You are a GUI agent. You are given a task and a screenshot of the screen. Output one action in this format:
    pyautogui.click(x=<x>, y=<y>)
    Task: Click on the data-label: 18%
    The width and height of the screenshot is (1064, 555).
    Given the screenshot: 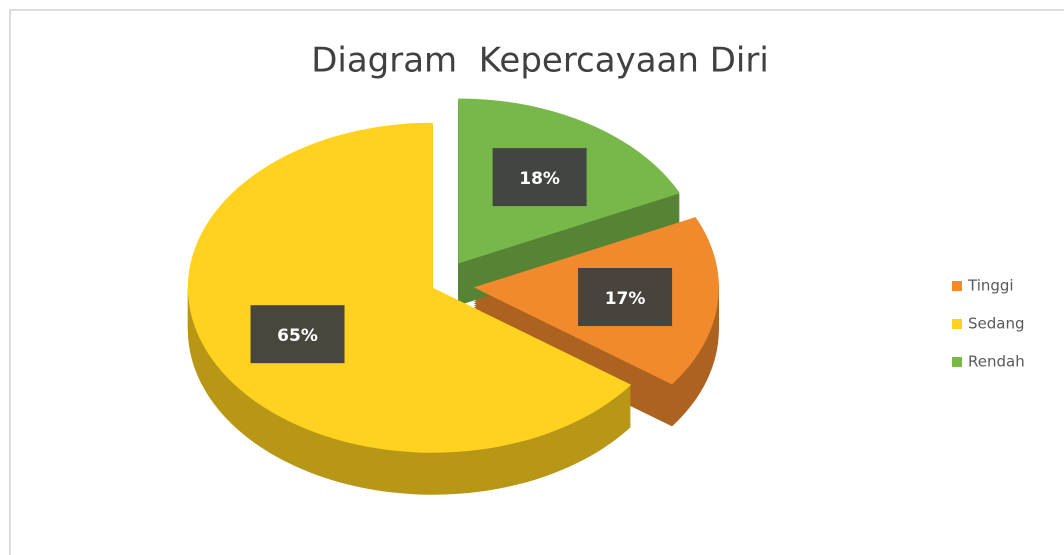 What is the action you would take?
    pyautogui.click(x=539, y=179)
    